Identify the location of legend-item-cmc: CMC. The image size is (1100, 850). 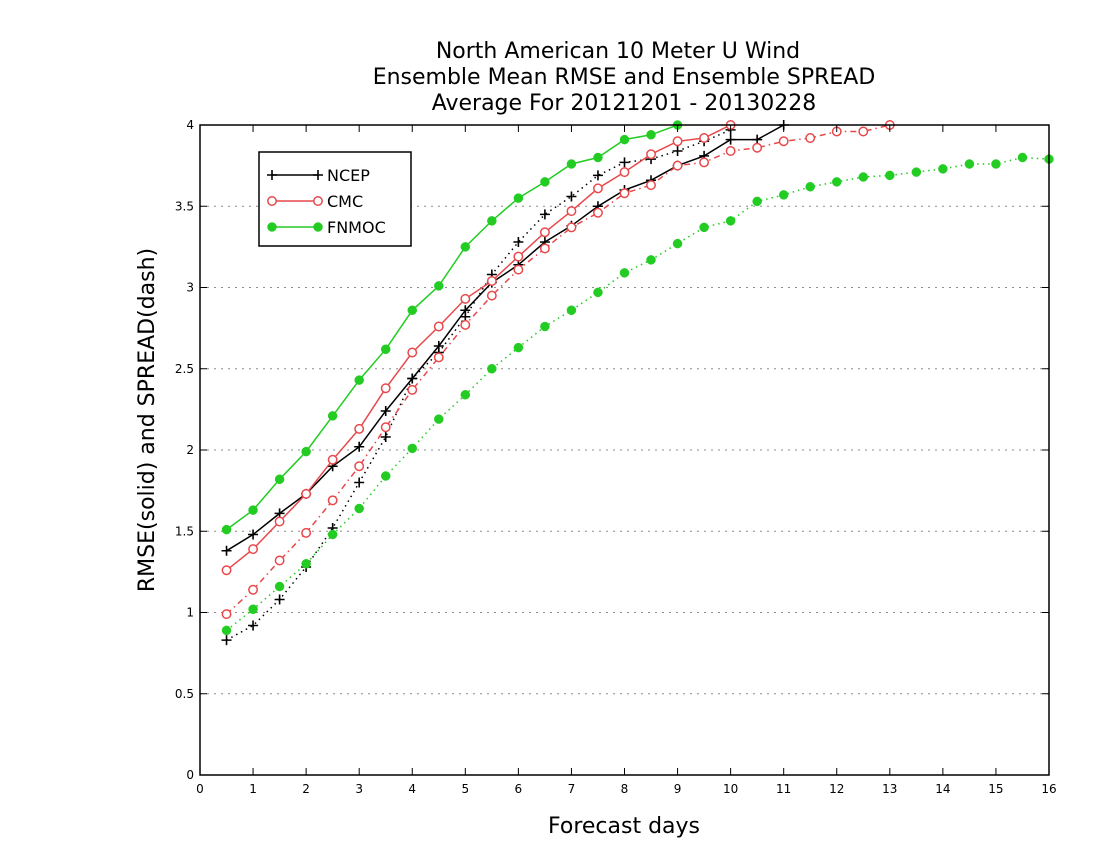
(315, 201).